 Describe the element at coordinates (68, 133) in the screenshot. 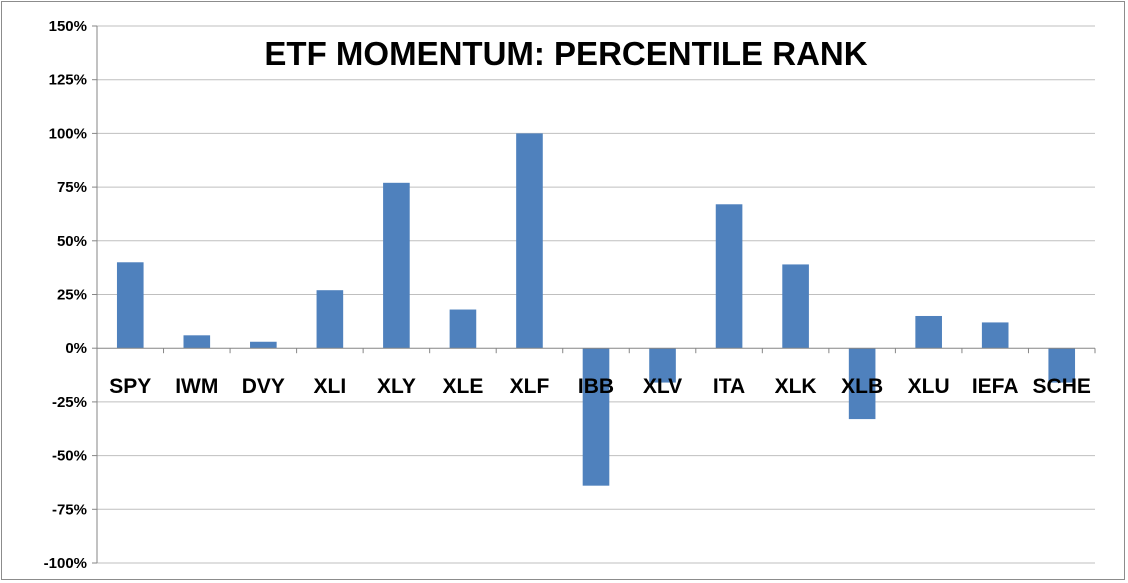

I see `y-tick-label: 100%` at that location.